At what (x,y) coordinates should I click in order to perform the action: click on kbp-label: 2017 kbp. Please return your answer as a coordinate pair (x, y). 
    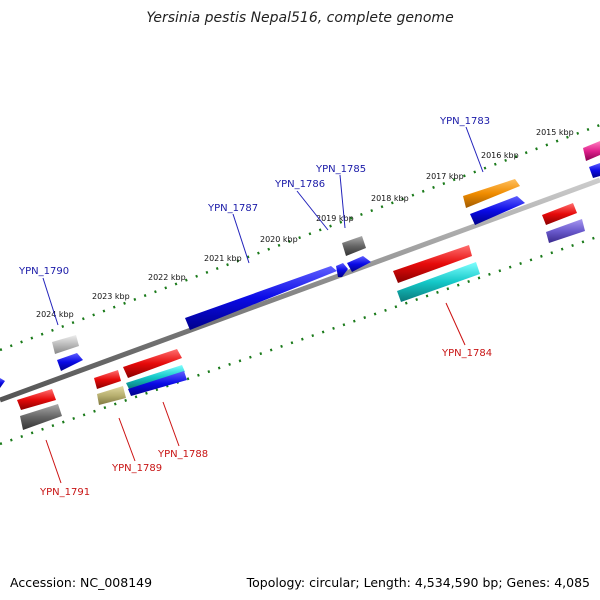
    Looking at the image, I should click on (445, 176).